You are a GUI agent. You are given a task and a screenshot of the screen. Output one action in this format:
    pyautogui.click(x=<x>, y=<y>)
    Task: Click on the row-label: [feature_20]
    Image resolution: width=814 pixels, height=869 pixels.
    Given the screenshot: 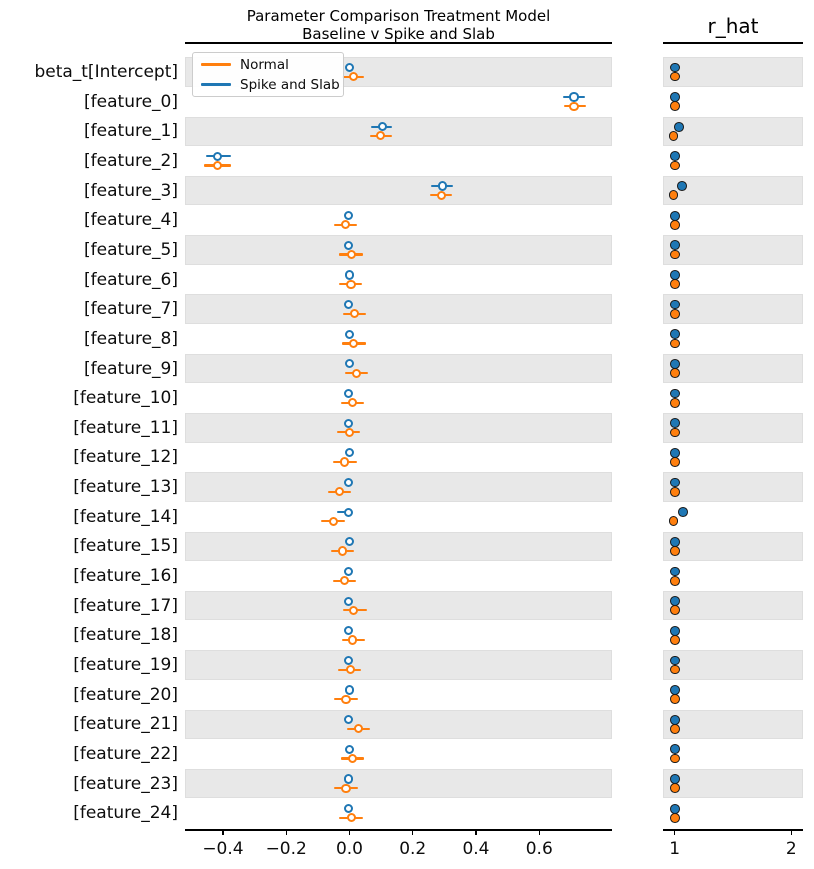 What is the action you would take?
    pyautogui.click(x=125, y=694)
    